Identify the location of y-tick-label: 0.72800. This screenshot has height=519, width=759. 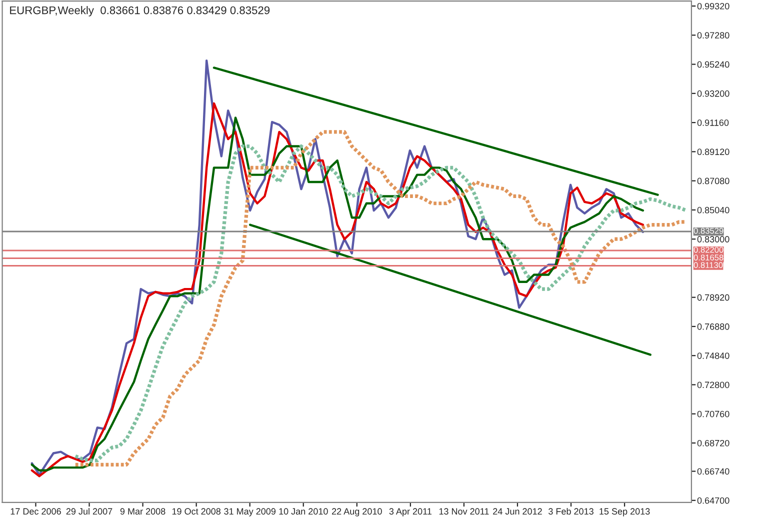
(713, 385).